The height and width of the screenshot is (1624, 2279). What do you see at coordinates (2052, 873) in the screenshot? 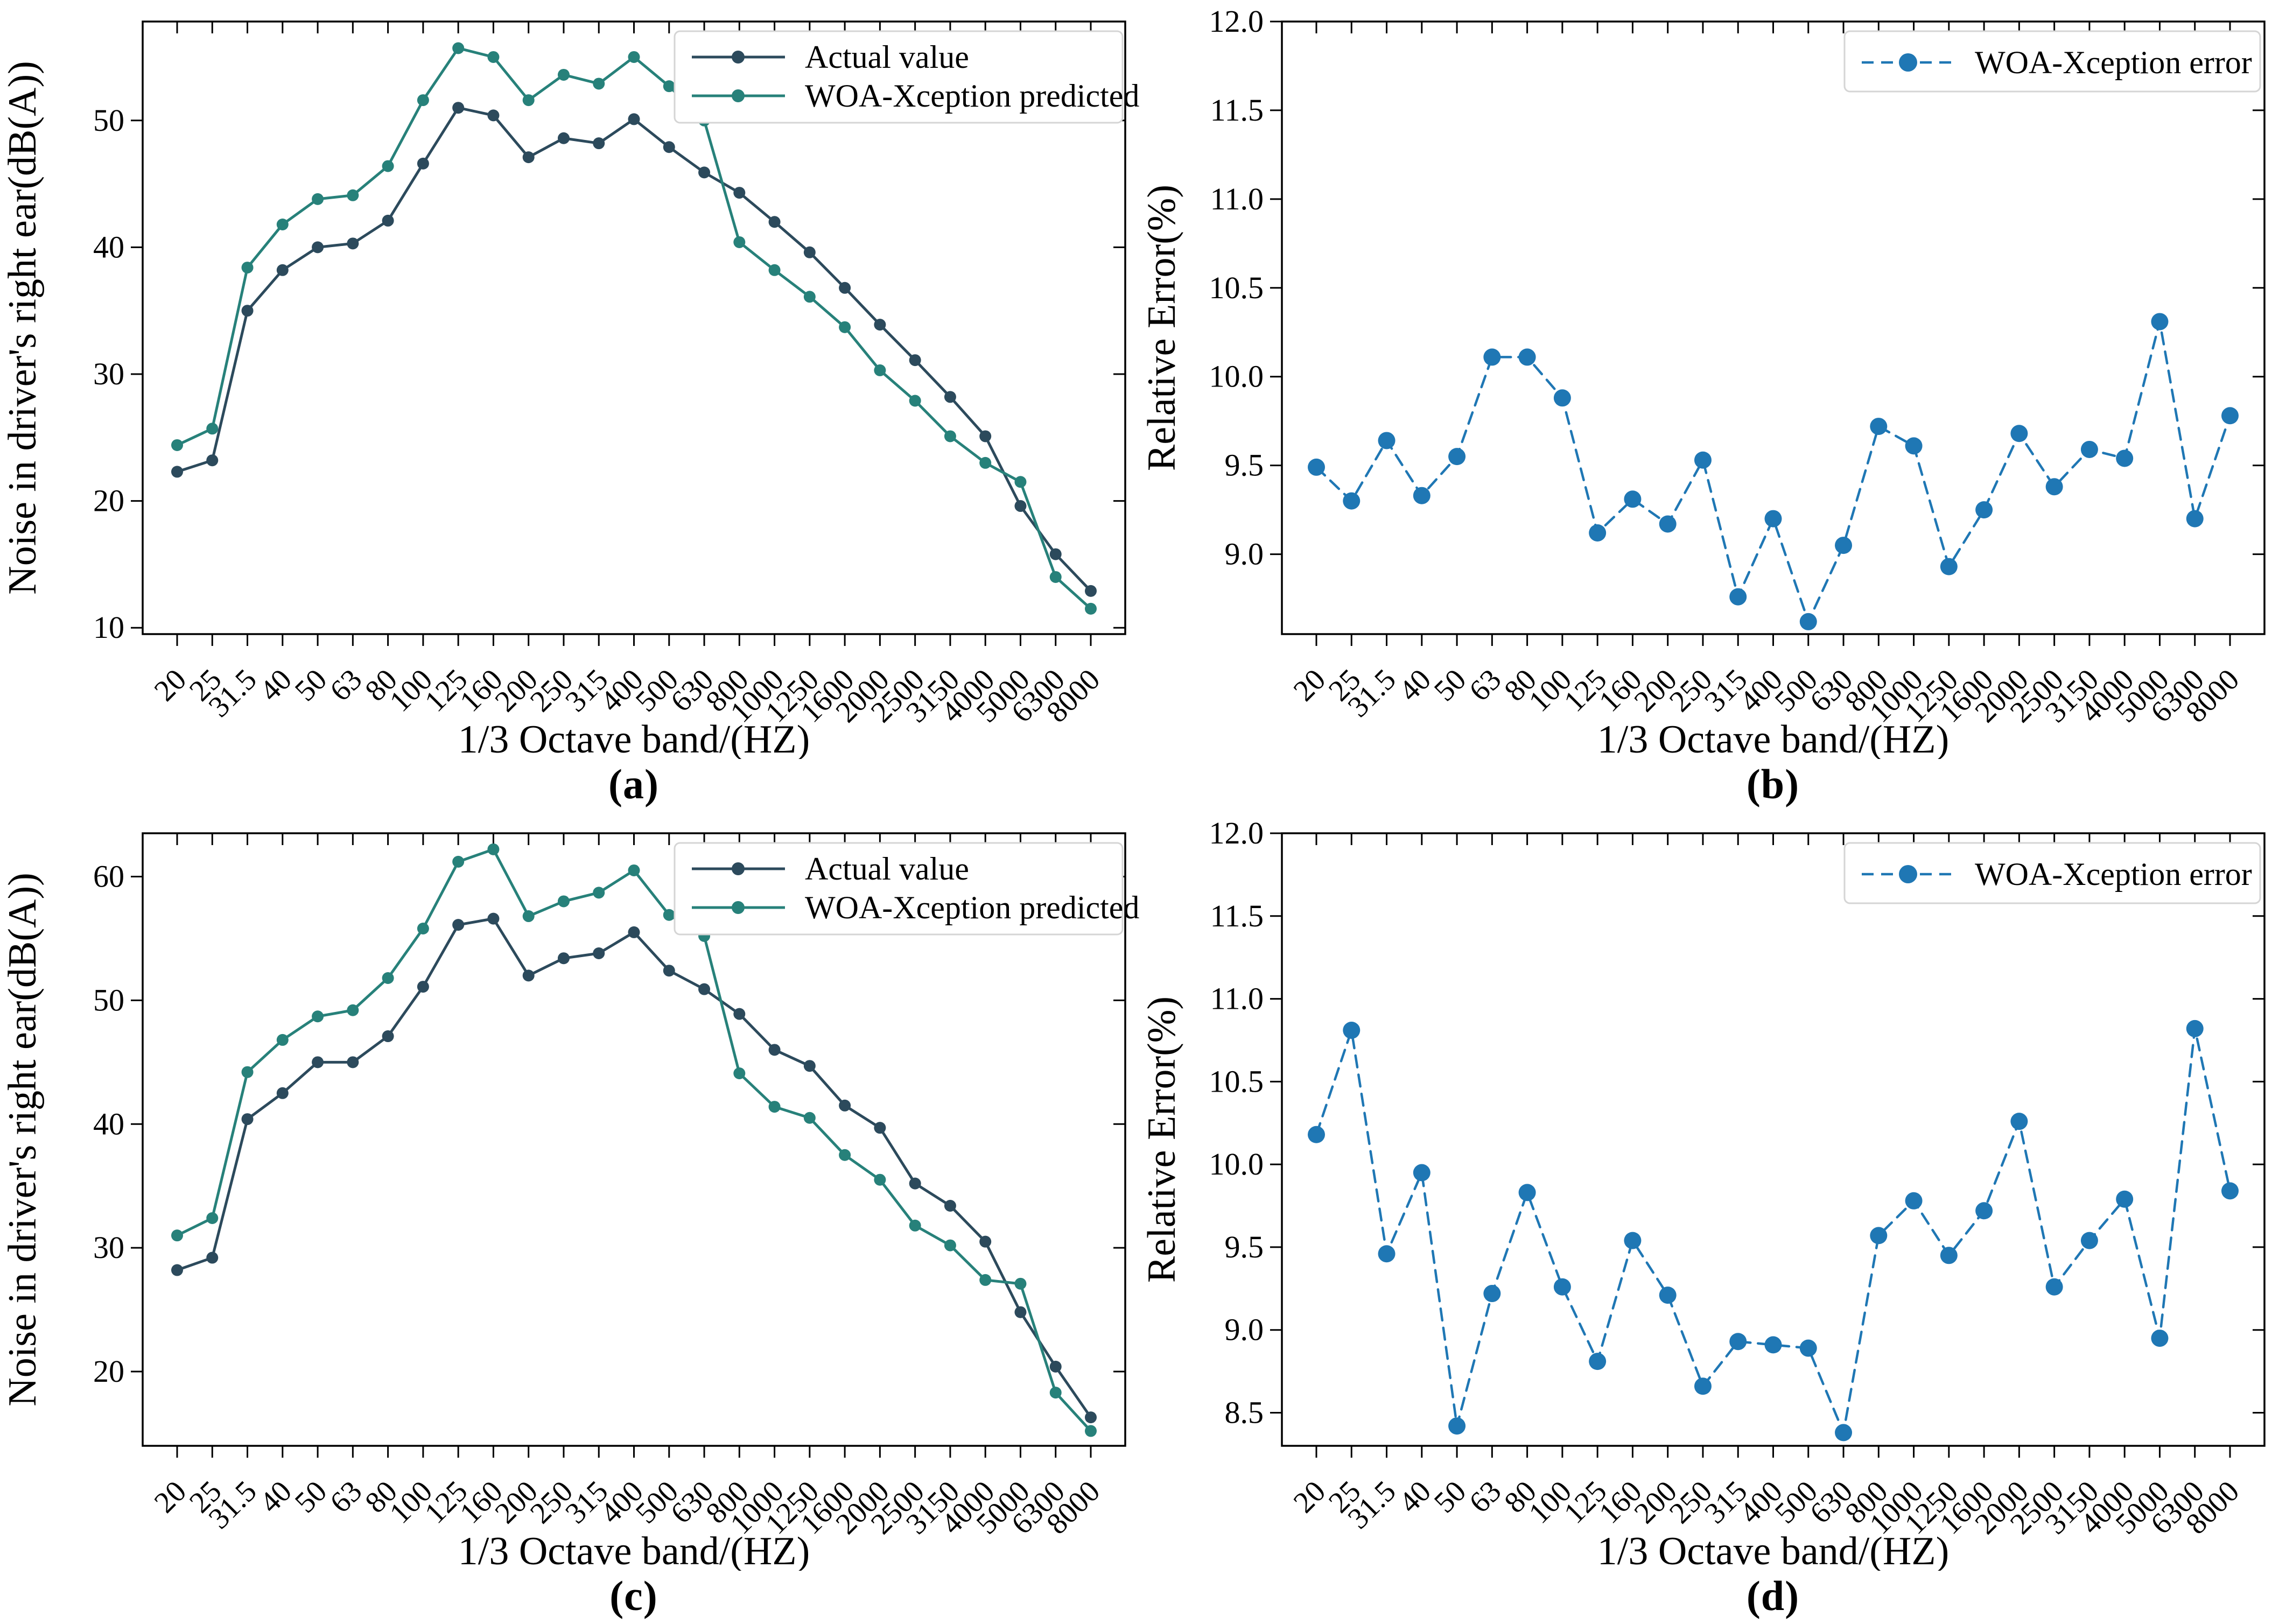
I see `legend-box` at bounding box center [2052, 873].